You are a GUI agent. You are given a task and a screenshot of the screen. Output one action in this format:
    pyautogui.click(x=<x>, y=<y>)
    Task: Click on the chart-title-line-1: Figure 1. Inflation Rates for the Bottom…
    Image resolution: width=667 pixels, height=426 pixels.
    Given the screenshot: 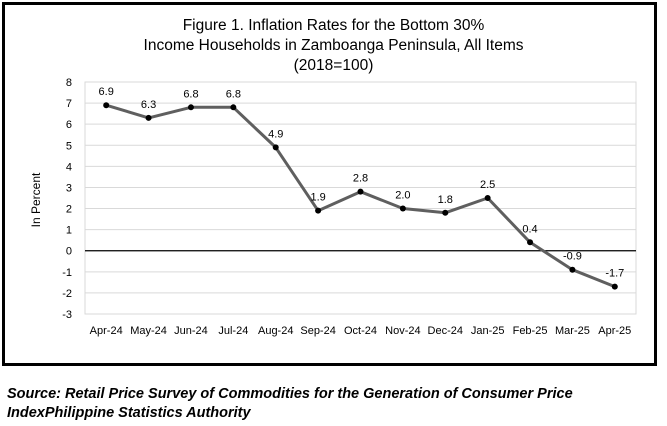 What is the action you would take?
    pyautogui.click(x=333, y=25)
    